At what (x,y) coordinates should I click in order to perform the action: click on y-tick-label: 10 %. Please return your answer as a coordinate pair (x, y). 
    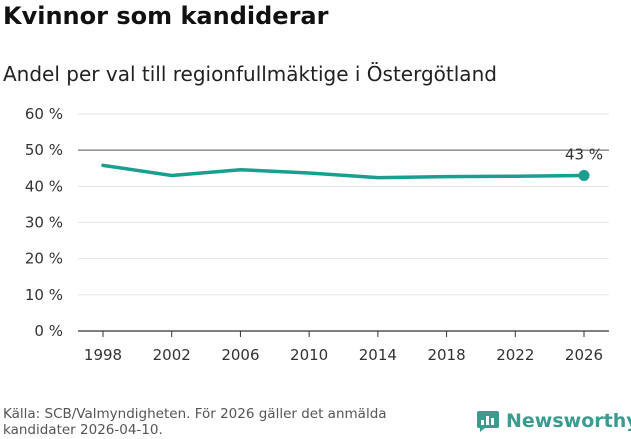
    Looking at the image, I should click on (44, 295).